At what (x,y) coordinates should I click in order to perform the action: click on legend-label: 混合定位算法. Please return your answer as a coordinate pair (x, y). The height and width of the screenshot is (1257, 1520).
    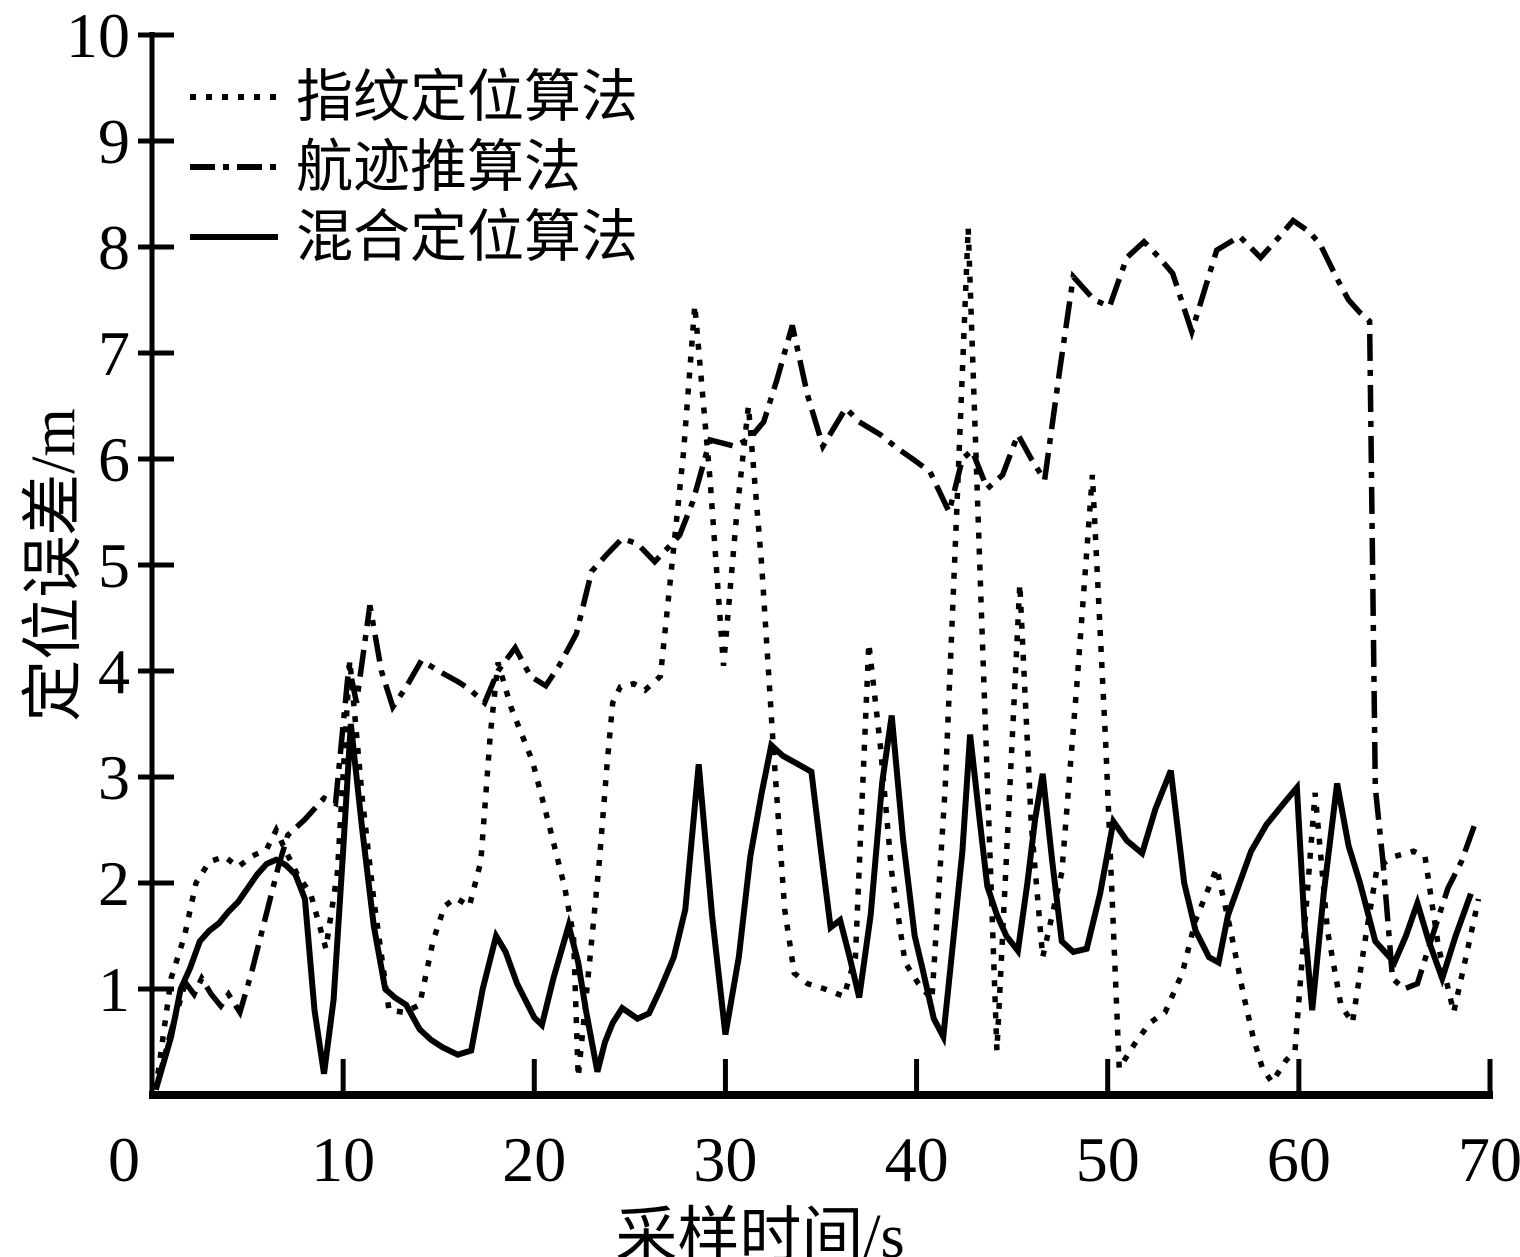
    Looking at the image, I should click on (467, 237).